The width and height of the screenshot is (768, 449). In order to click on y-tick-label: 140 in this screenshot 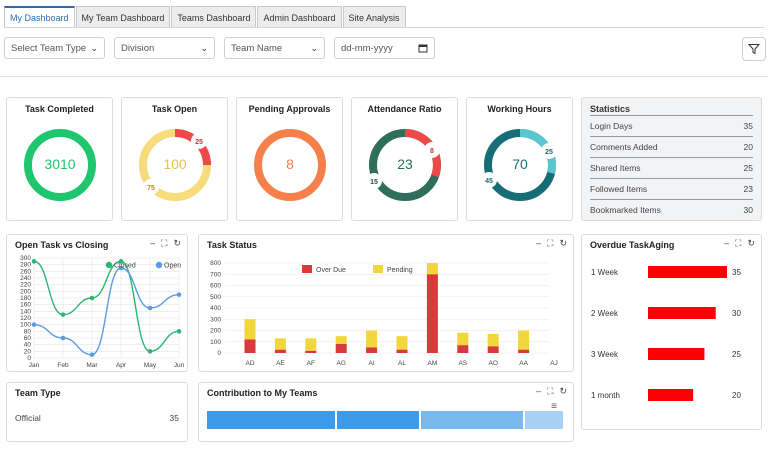, I will do `click(25, 311)`.